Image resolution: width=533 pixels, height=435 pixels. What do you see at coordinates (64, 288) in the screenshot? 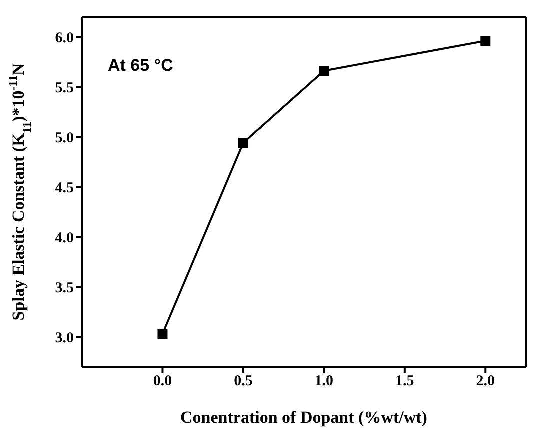
I see `y-tick-label: 3.5` at bounding box center [64, 288].